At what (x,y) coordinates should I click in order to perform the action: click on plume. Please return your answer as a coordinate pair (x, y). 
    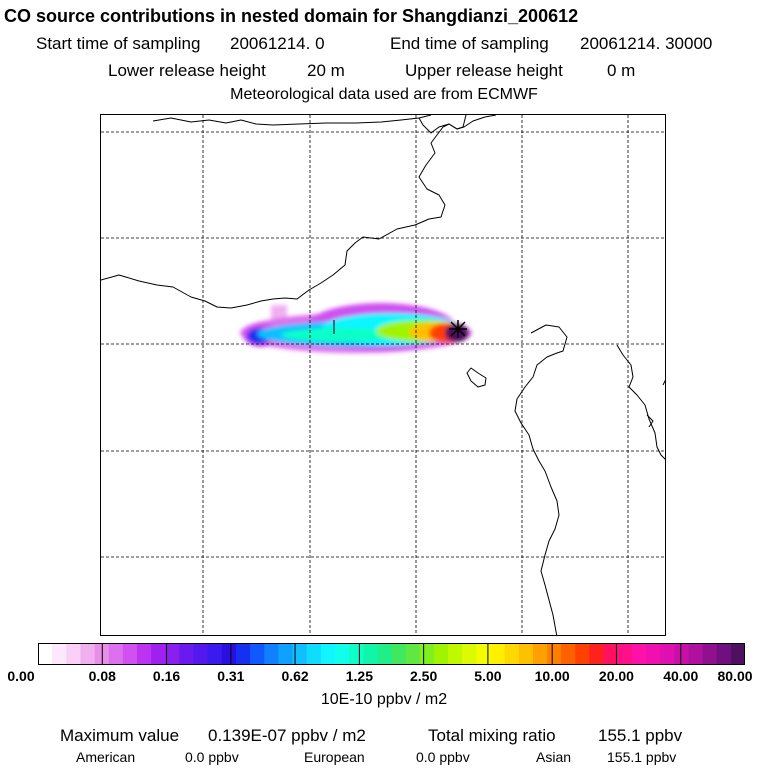
    Looking at the image, I should click on (356, 328).